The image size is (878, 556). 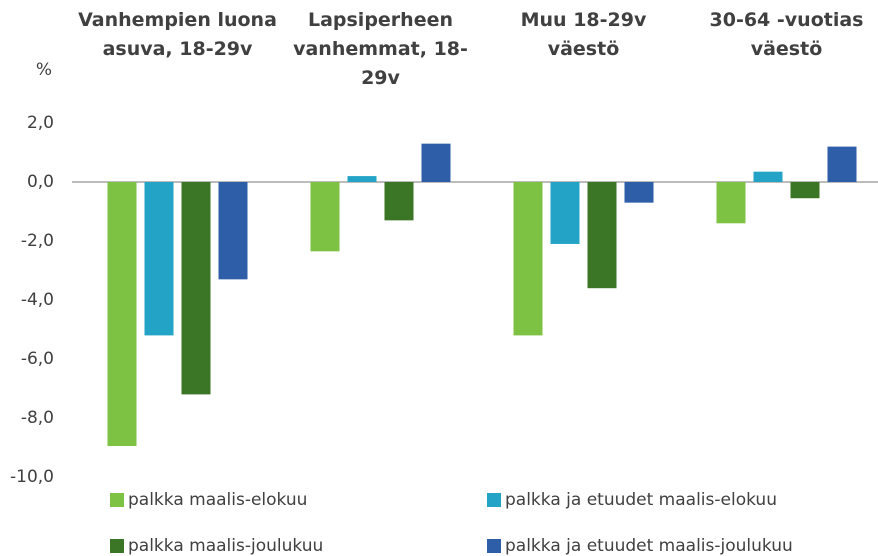 What do you see at coordinates (225, 546) in the screenshot?
I see `legend-label: palkka maalis-joulukuu` at bounding box center [225, 546].